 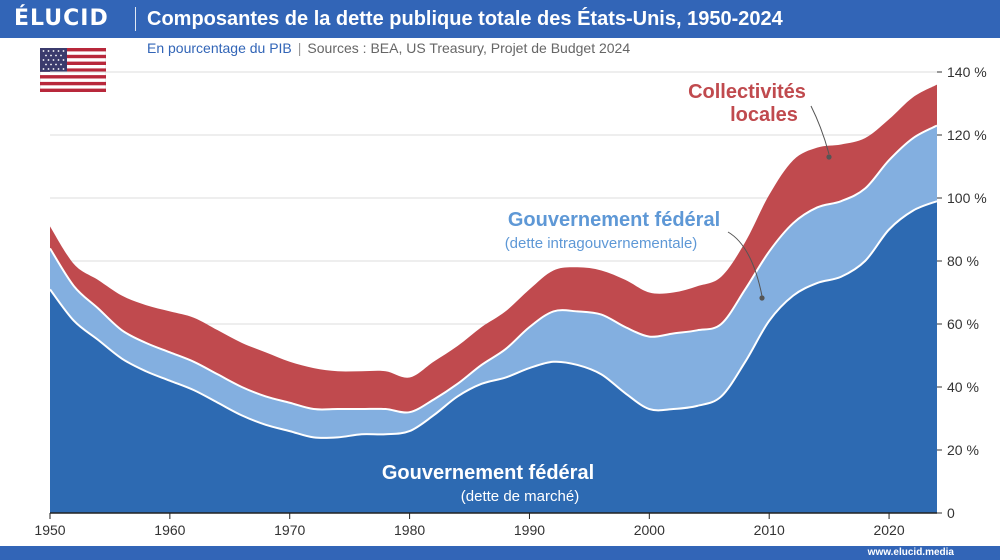 I want to click on y-tick-label-120: 120 %, so click(x=967, y=135).